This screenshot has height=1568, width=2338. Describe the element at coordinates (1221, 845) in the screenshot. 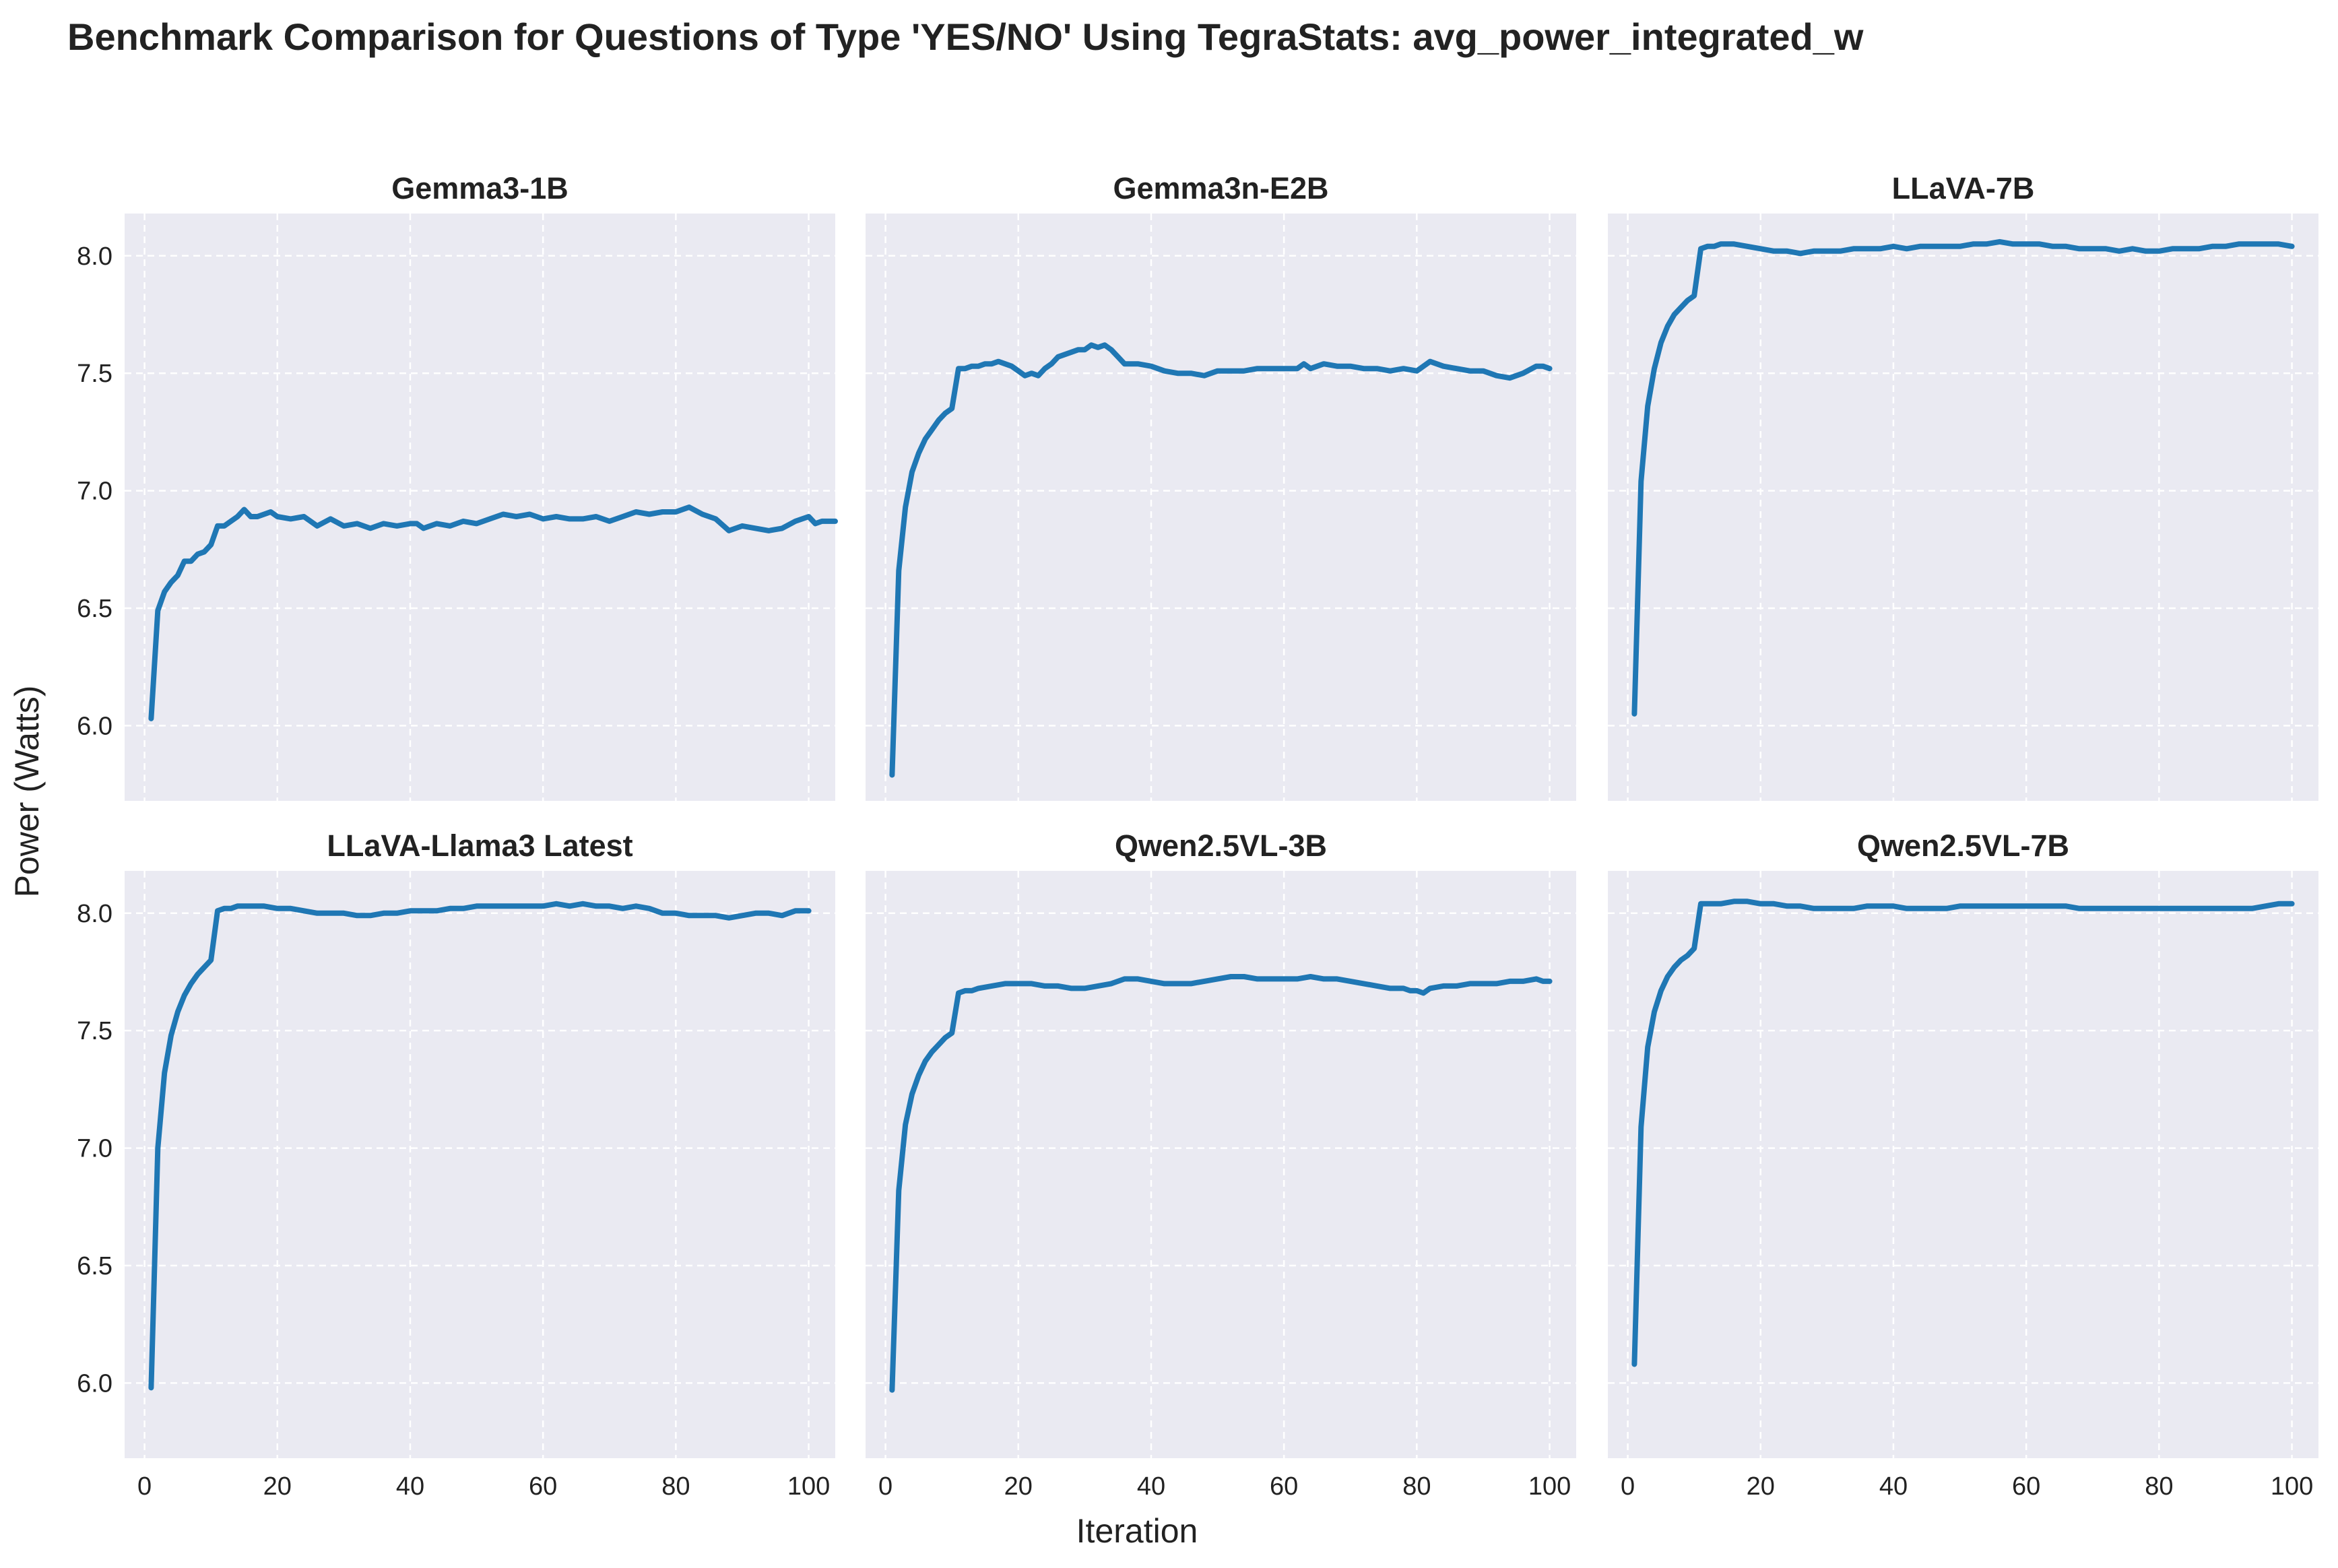

I see `subplot-title: Qwen2.5VL-3B` at that location.